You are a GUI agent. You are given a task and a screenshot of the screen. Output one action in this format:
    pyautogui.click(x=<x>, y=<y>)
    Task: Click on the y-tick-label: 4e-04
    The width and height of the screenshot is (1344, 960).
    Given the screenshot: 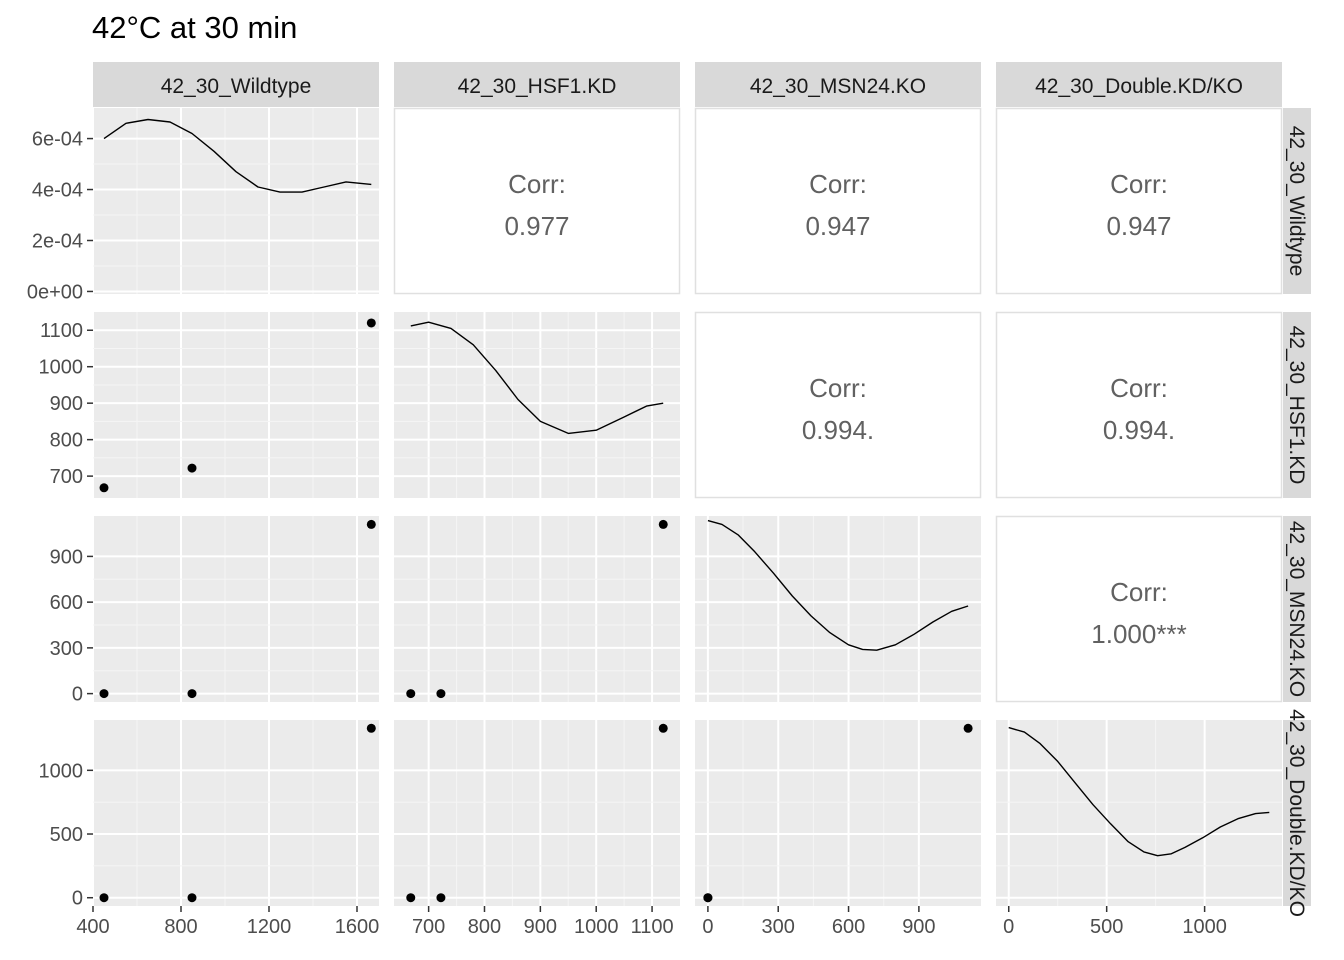 What is the action you would take?
    pyautogui.click(x=57, y=191)
    